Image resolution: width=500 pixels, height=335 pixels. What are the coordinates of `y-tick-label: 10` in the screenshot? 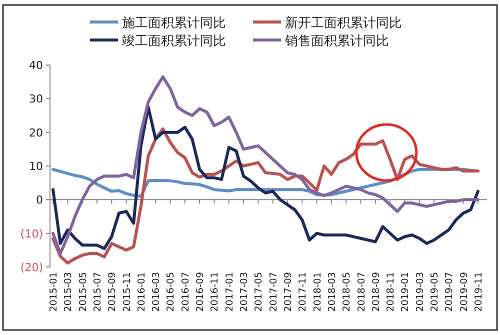 It's located at (36, 166).